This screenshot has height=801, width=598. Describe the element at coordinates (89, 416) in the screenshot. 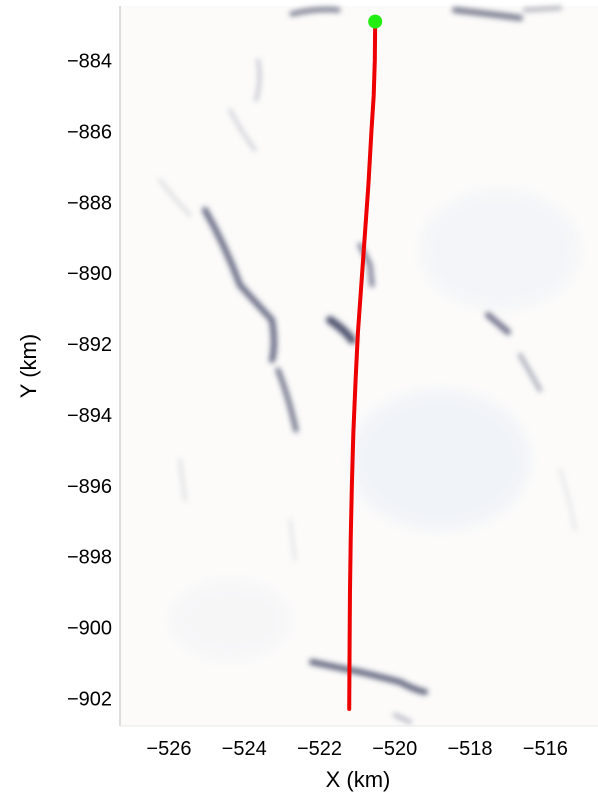

I see `y-tick-label: −894` at that location.